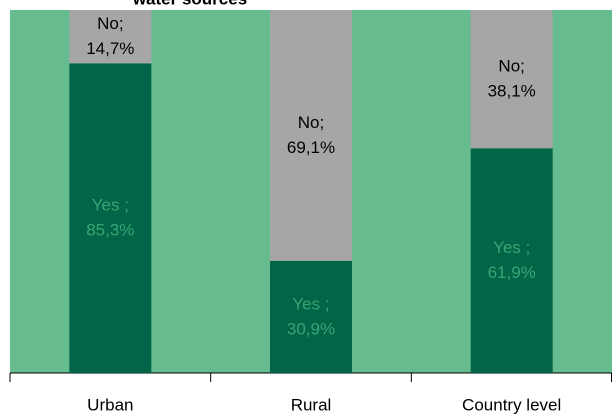 Image resolution: width=612 pixels, height=417 pixels. I want to click on x-tick-label: Rural, so click(311, 404).